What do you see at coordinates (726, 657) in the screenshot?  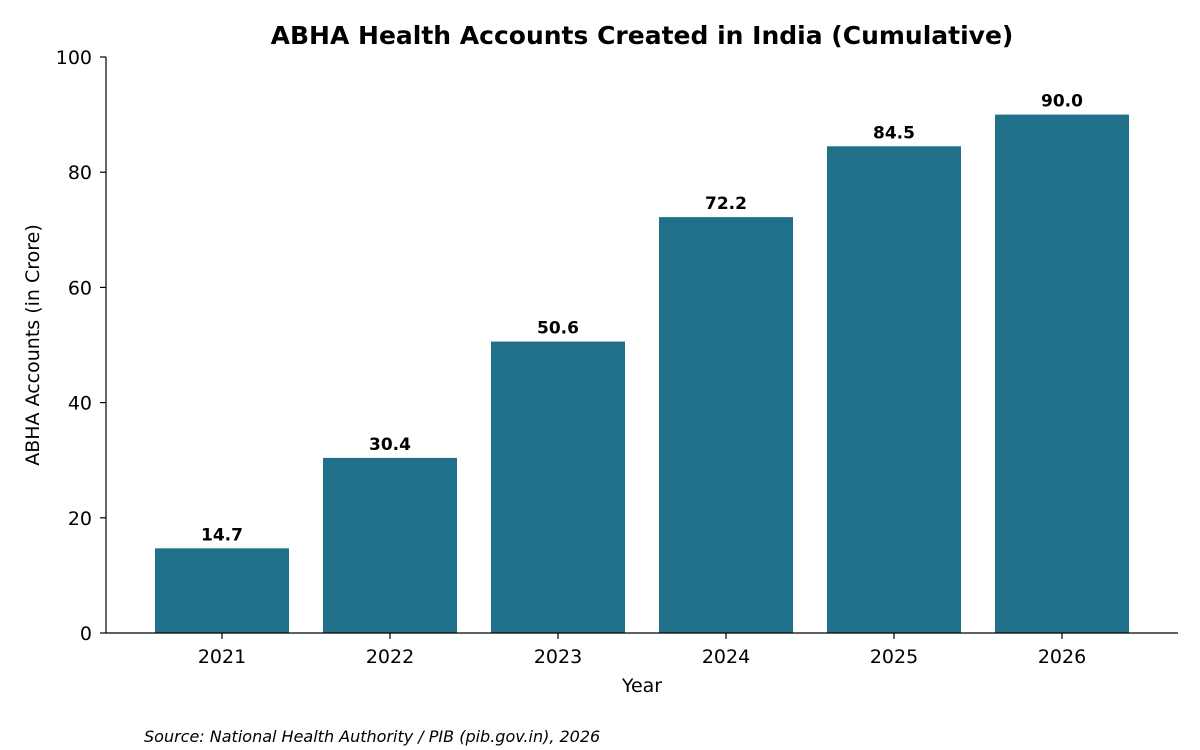 I see `x-tick-label-2024: 2024` at bounding box center [726, 657].